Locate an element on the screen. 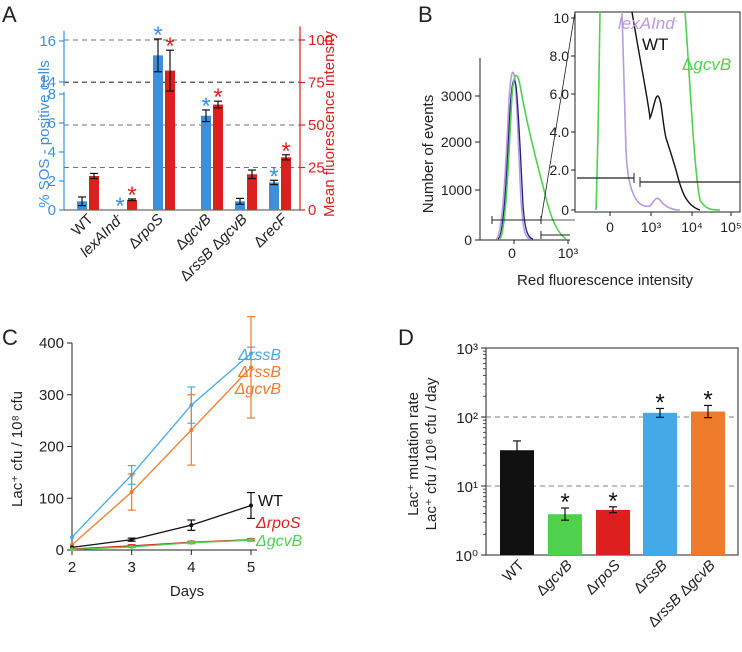 Image resolution: width=742 pixels, height=652 pixels. panel-b-main-lexaind-curve is located at coordinates (513, 155).